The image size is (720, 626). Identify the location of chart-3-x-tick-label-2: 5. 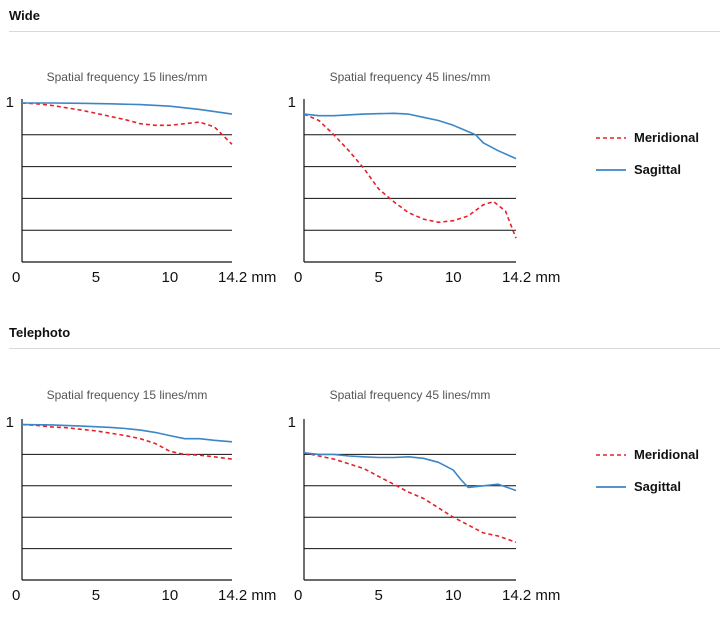
(96, 595).